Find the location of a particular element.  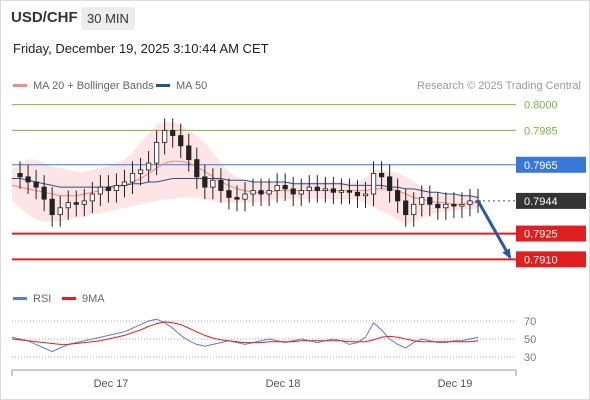

forecast-arrow-head is located at coordinates (506, 254).